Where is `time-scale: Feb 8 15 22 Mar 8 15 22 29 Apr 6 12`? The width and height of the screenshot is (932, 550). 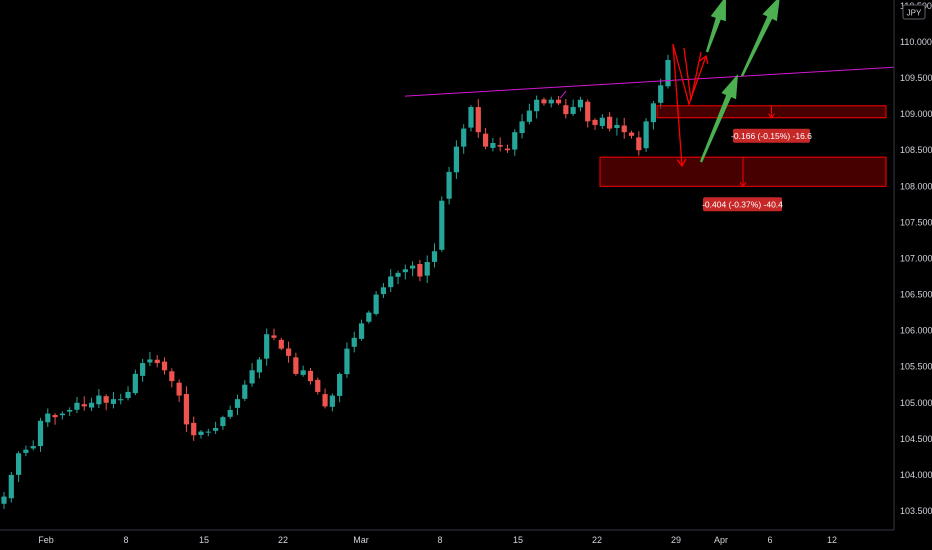
time-scale: Feb 8 15 22 Mar 8 15 22 29 Apr 6 12 is located at coordinates (437, 540).